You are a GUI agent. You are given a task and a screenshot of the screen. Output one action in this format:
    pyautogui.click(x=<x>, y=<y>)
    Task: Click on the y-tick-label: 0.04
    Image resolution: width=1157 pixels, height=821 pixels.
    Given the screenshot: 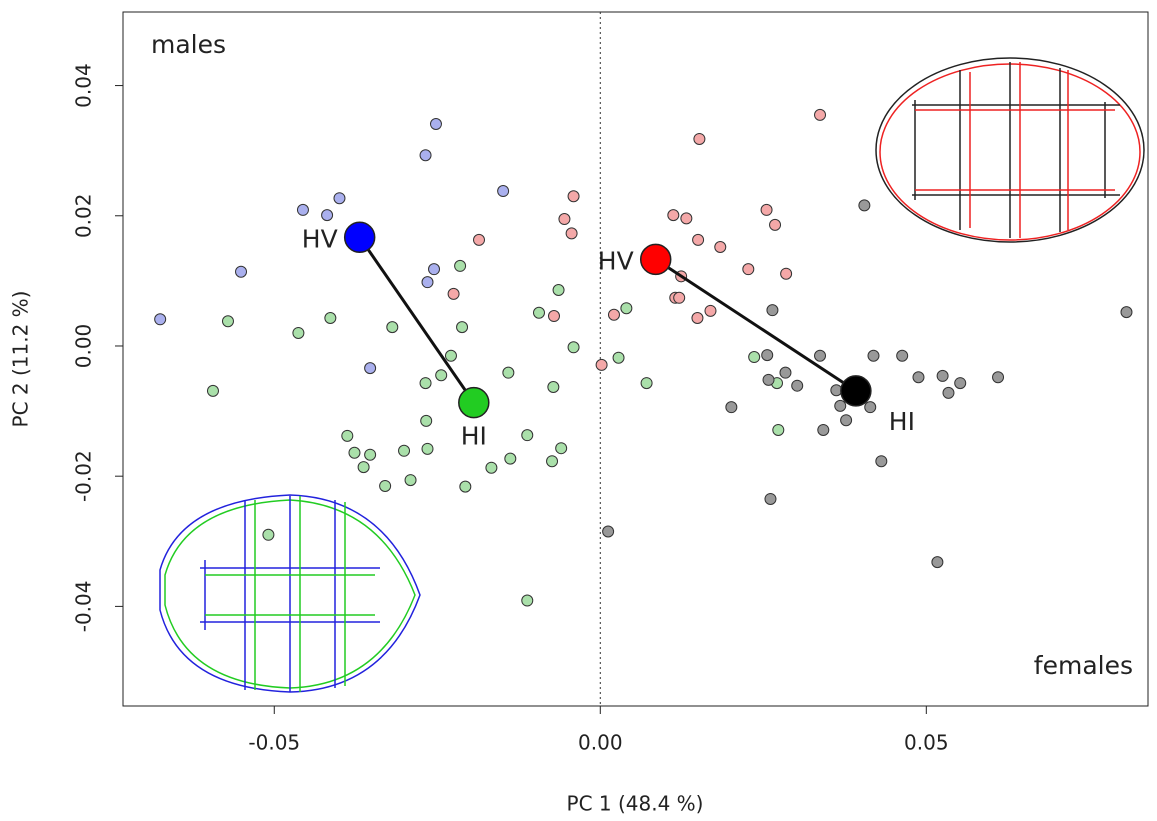 What is the action you would take?
    pyautogui.click(x=84, y=85)
    